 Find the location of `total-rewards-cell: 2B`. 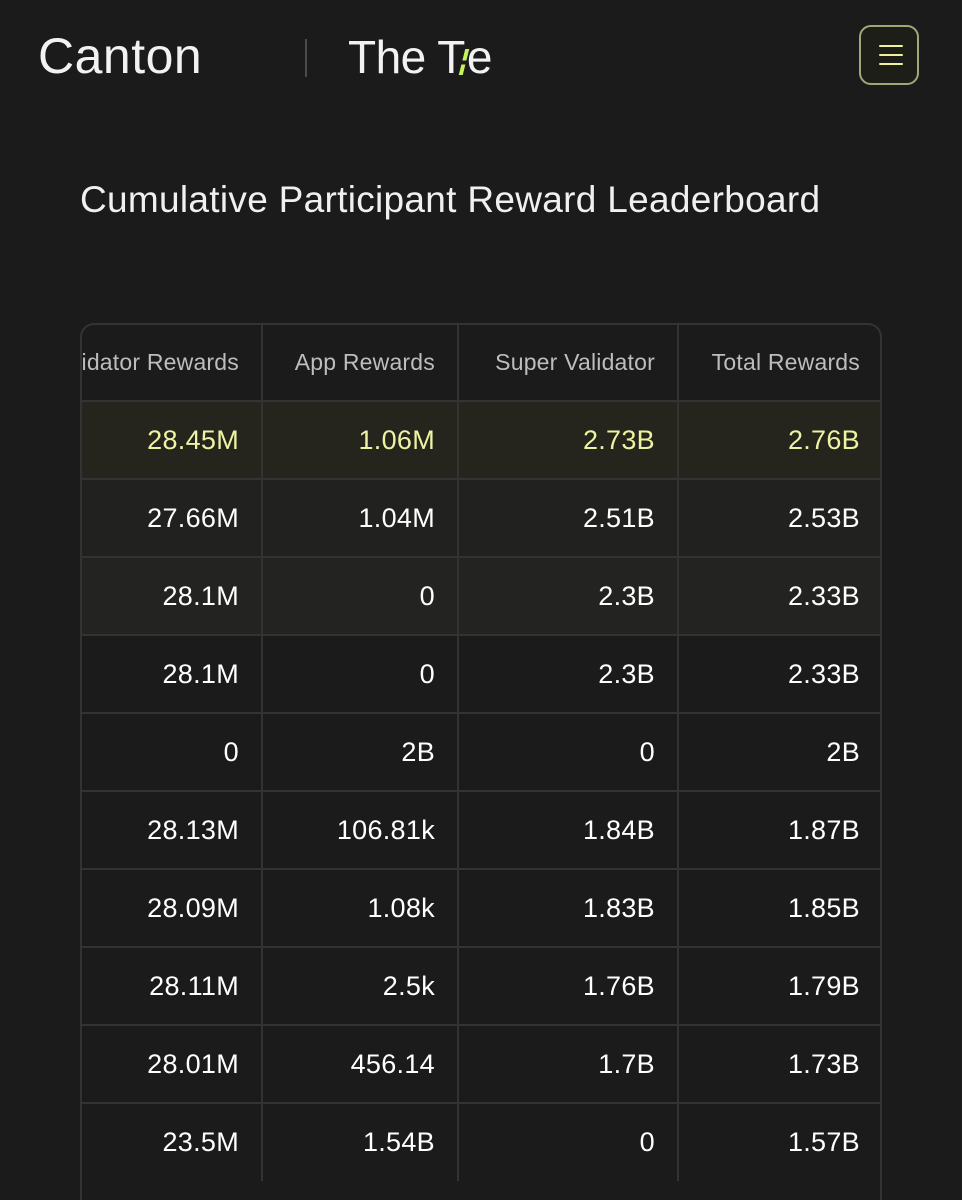

total-rewards-cell: 2B is located at coordinates (779, 751).